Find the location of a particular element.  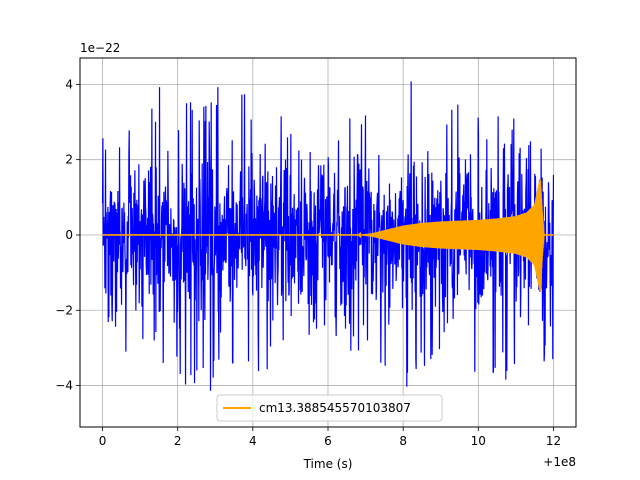

x-tick-label: 8 is located at coordinates (403, 441).